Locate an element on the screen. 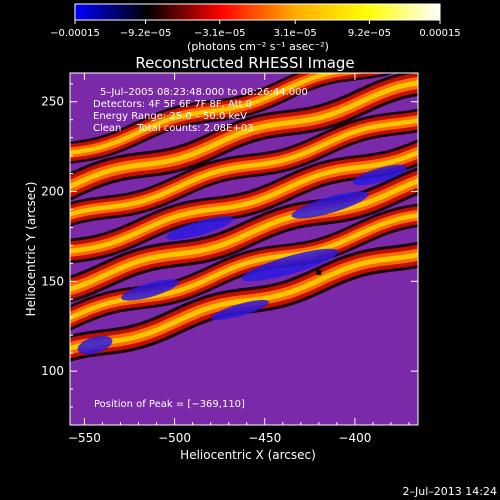 This screenshot has height=500, width=500. colorbar-tick-label: 0.00015 is located at coordinates (439, 33).